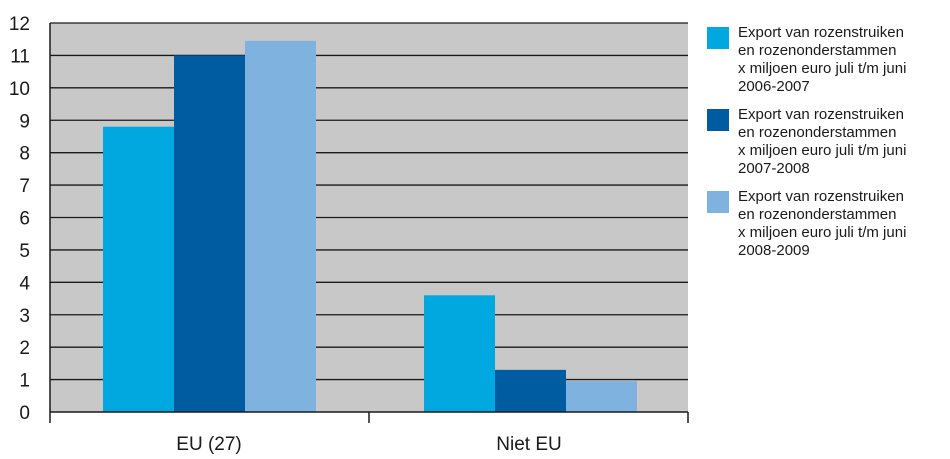 This screenshot has width=950, height=459. I want to click on y-tick-label: 7, so click(24, 186).